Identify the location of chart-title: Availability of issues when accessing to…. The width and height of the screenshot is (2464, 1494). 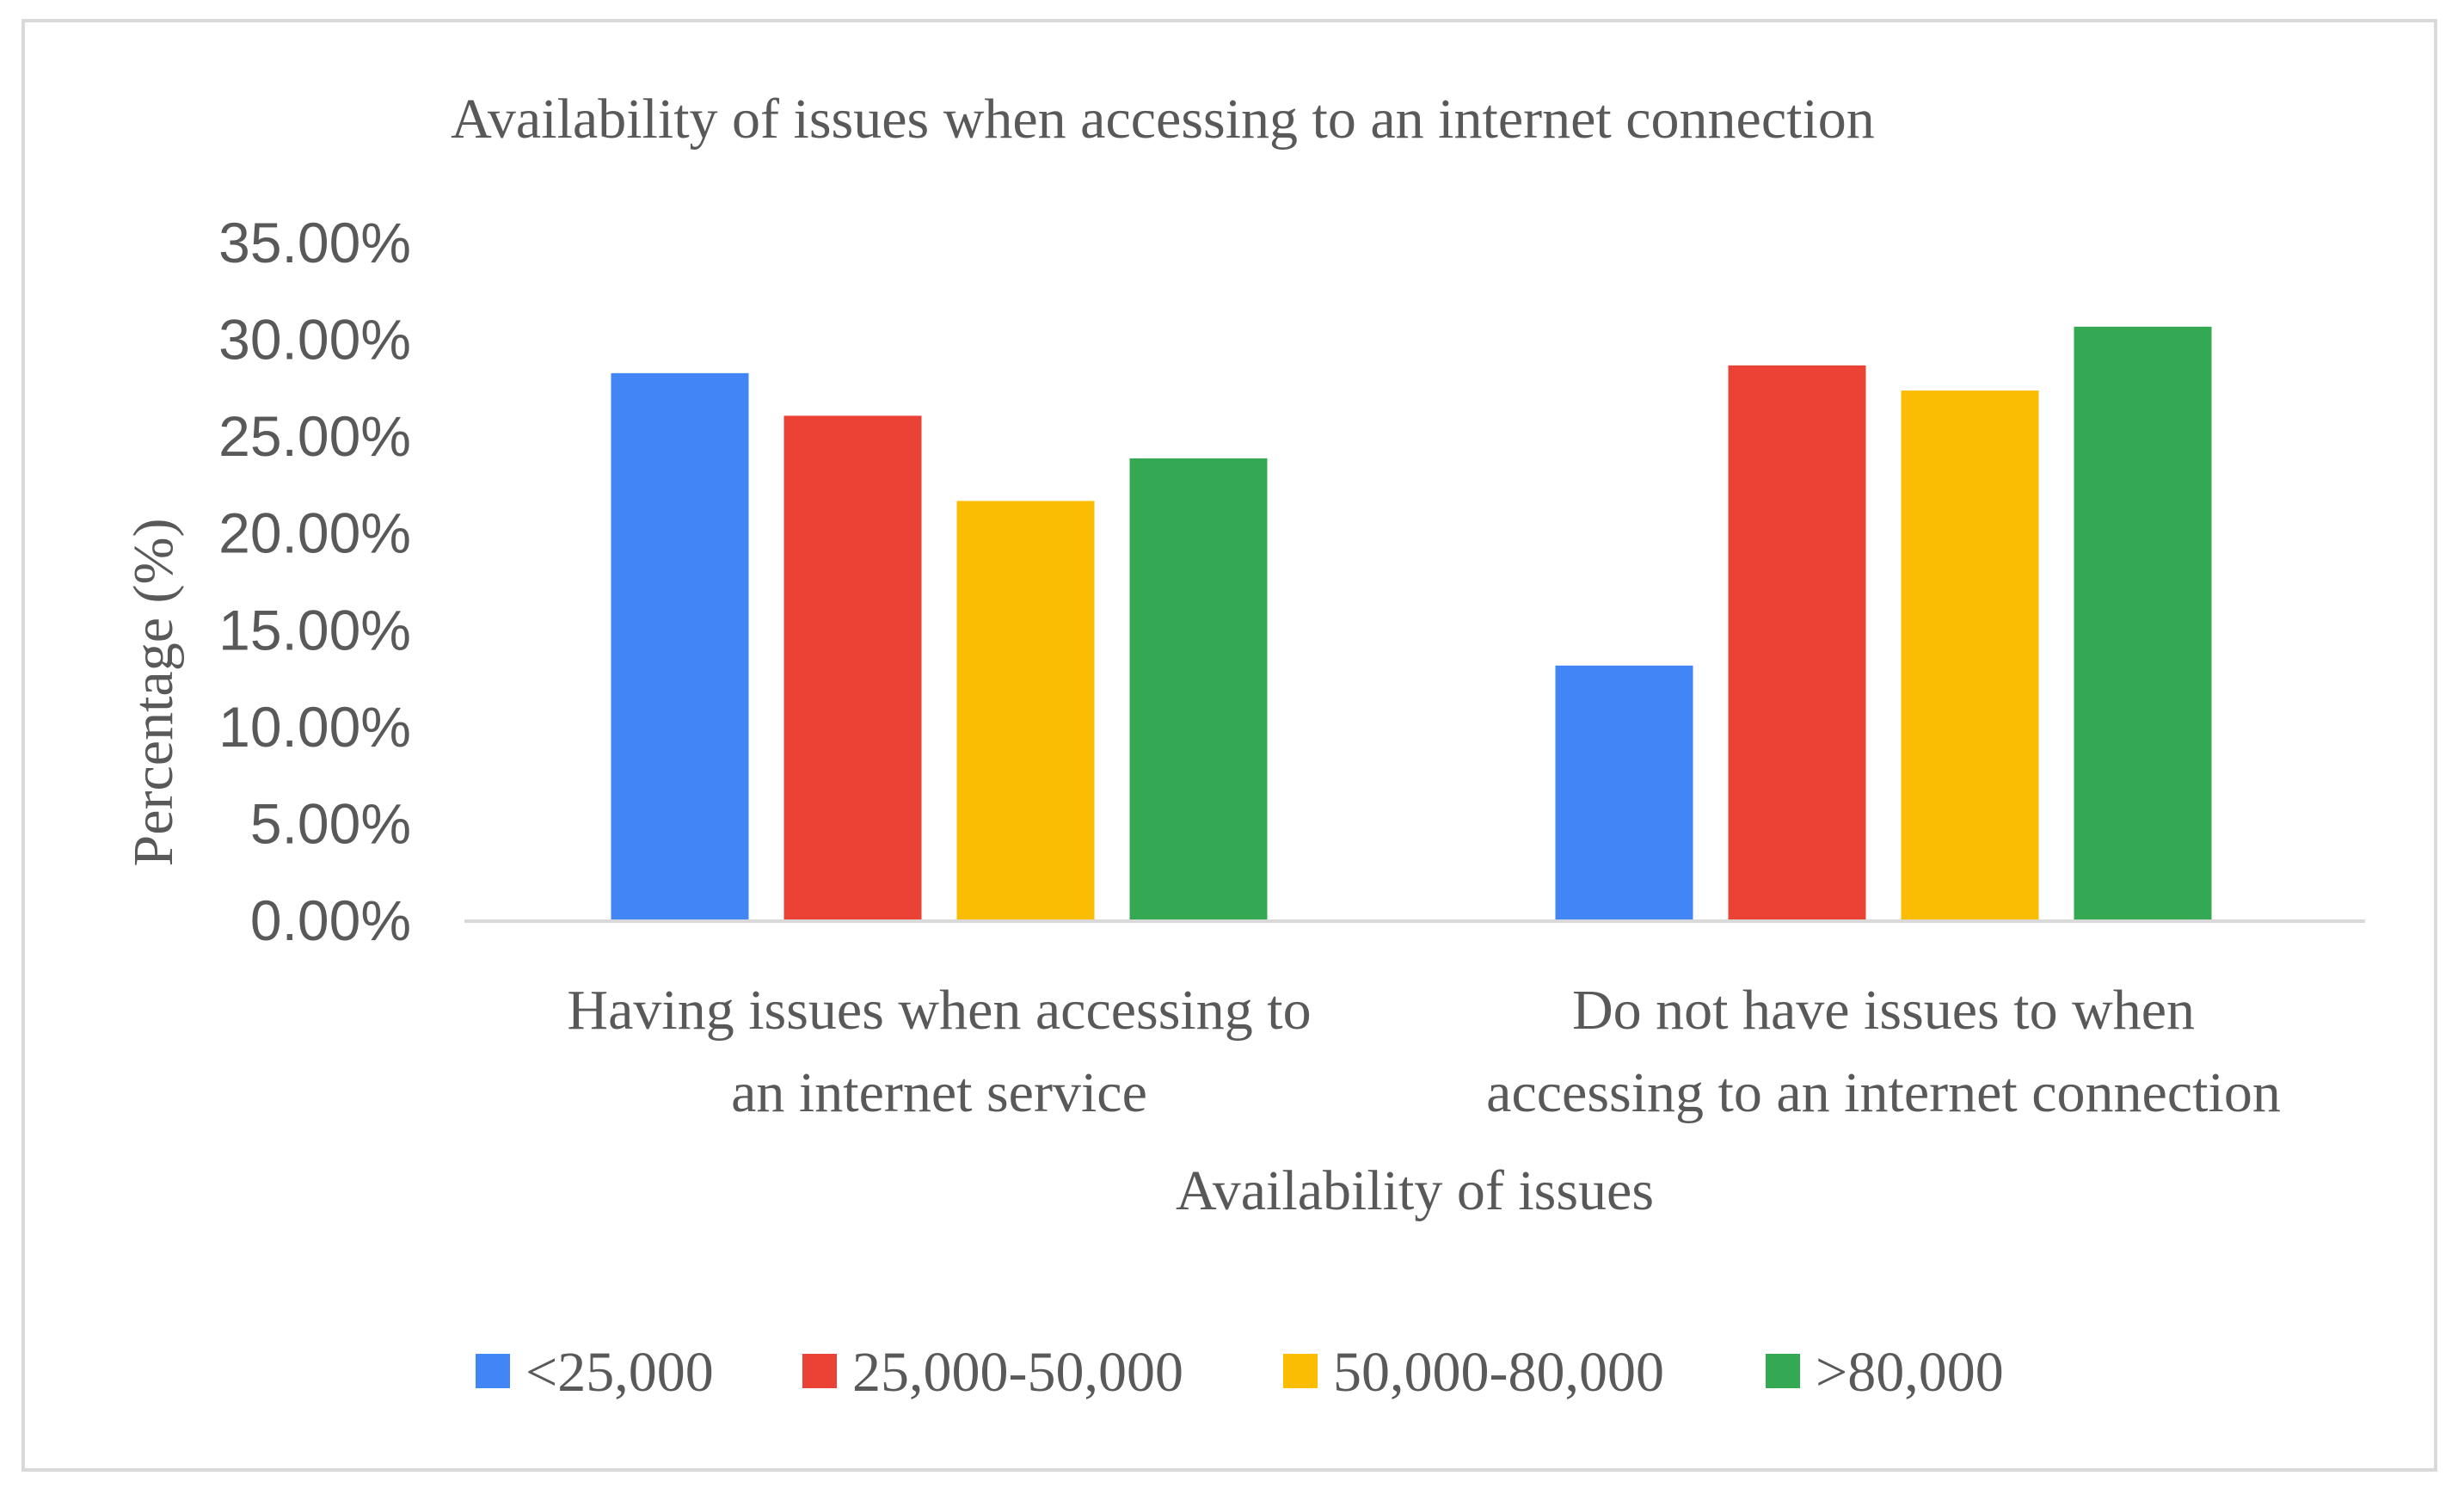
(1163, 119).